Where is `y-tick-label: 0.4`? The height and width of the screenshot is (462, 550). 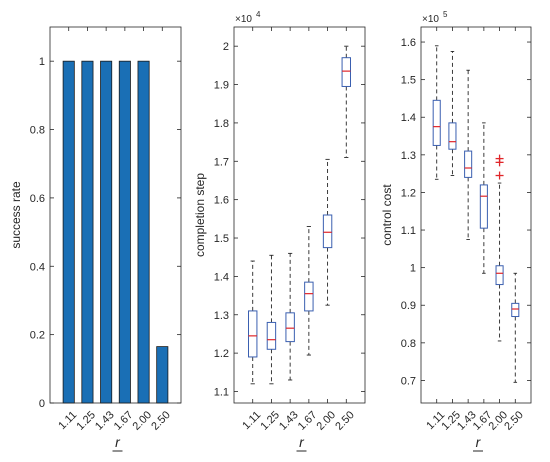 y-tick-label: 0.4 is located at coordinates (37, 267).